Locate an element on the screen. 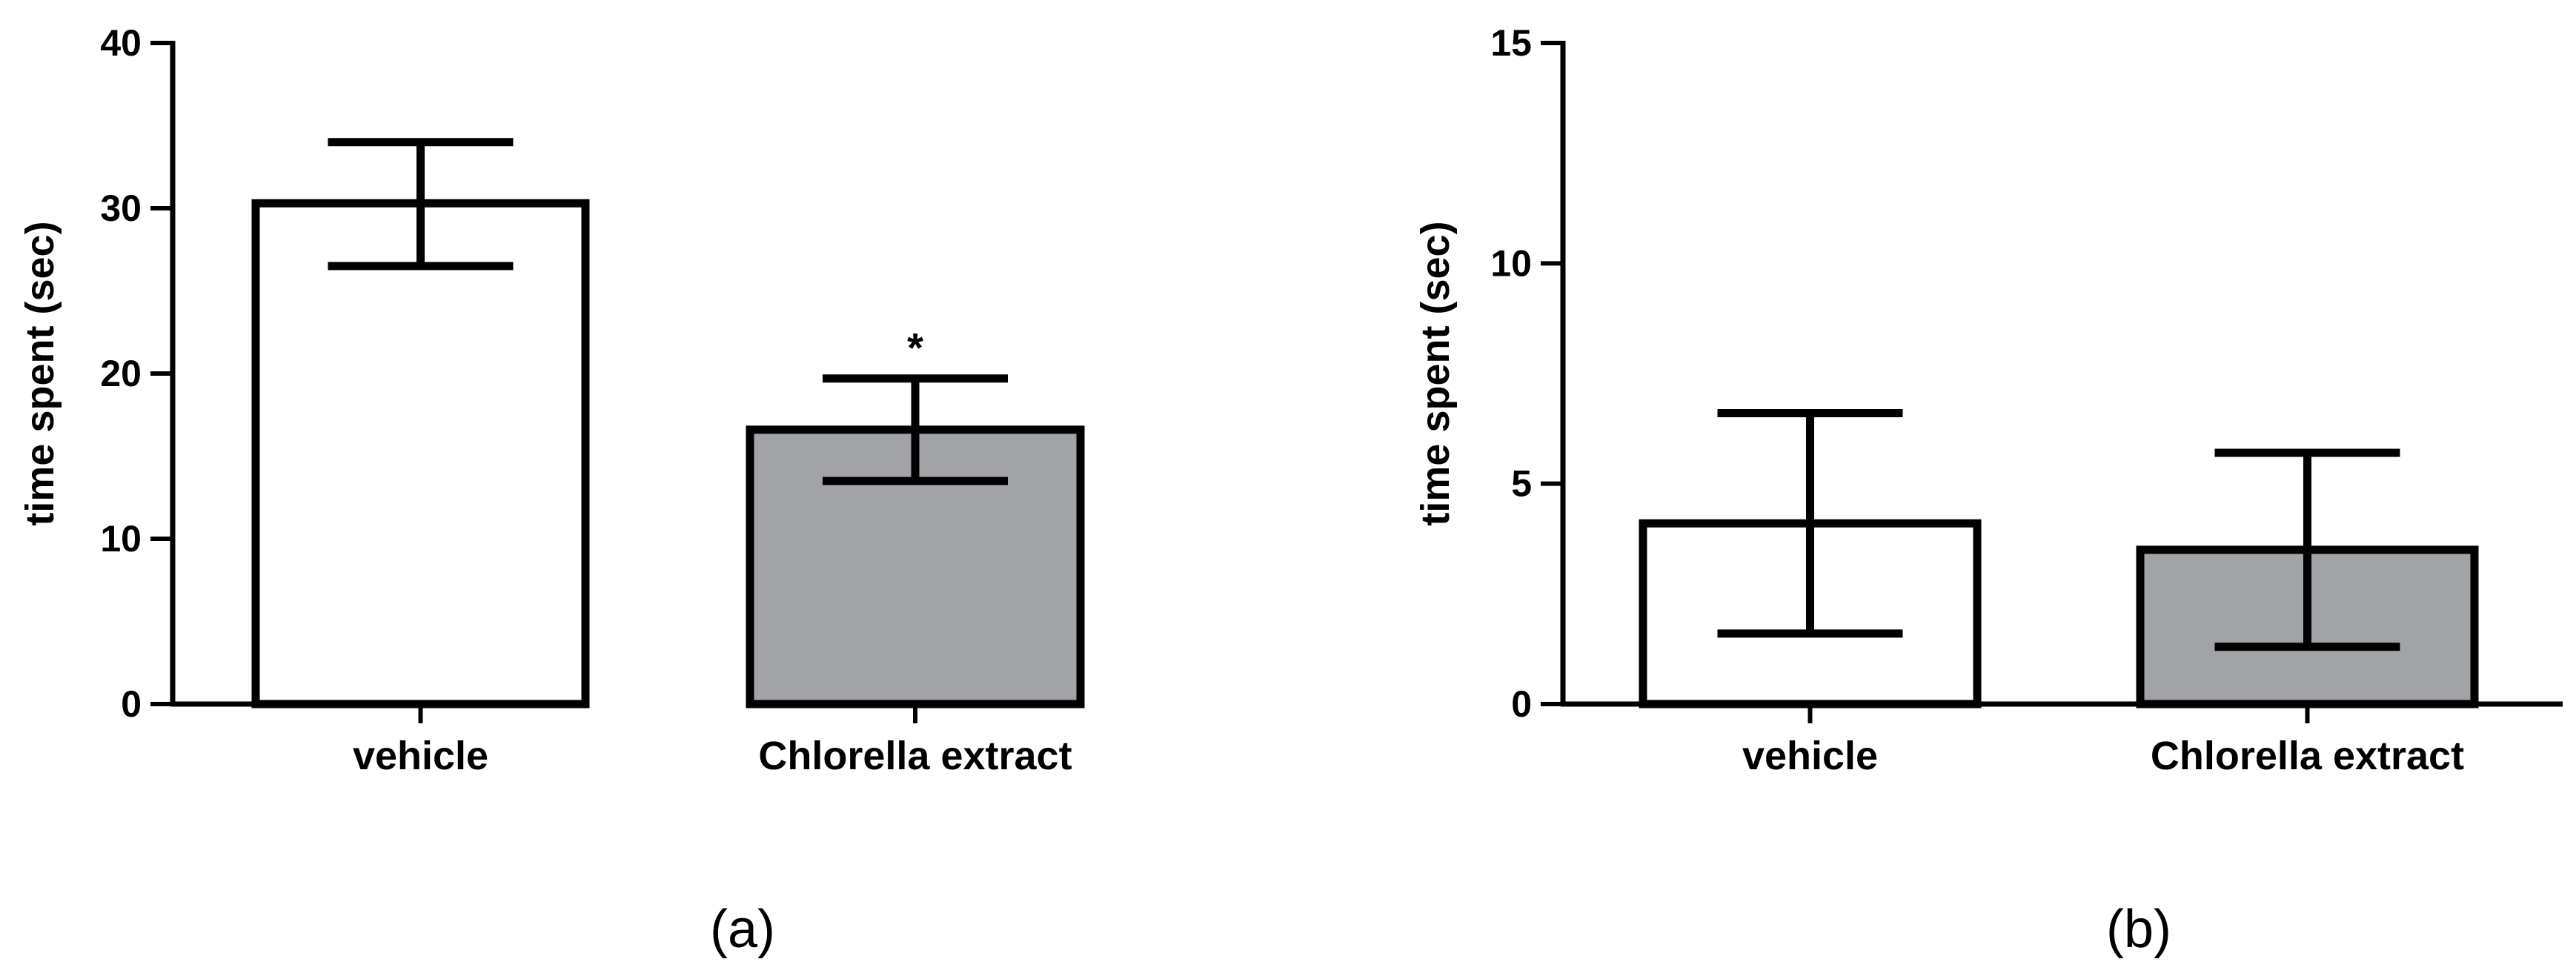 This screenshot has height=979, width=2576. panel-b-bars is located at coordinates (2059, 614).